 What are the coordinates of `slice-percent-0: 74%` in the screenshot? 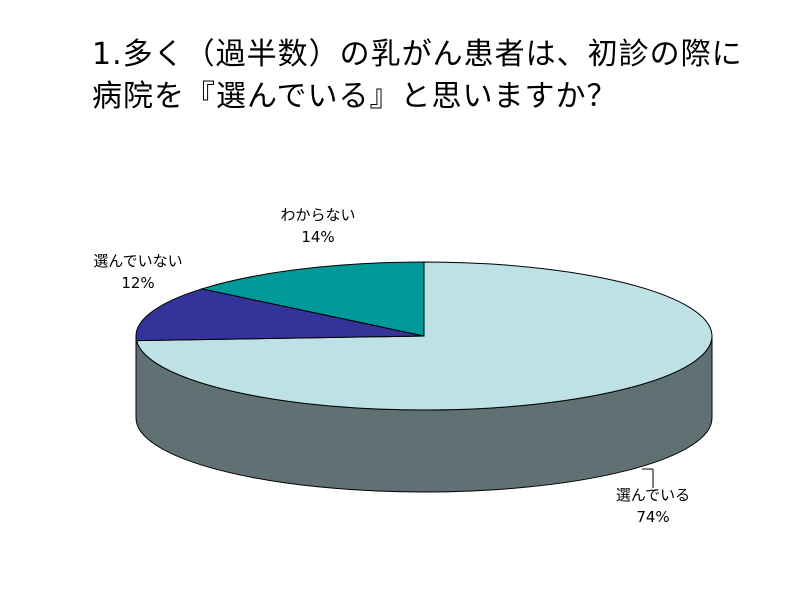 It's located at (652, 517).